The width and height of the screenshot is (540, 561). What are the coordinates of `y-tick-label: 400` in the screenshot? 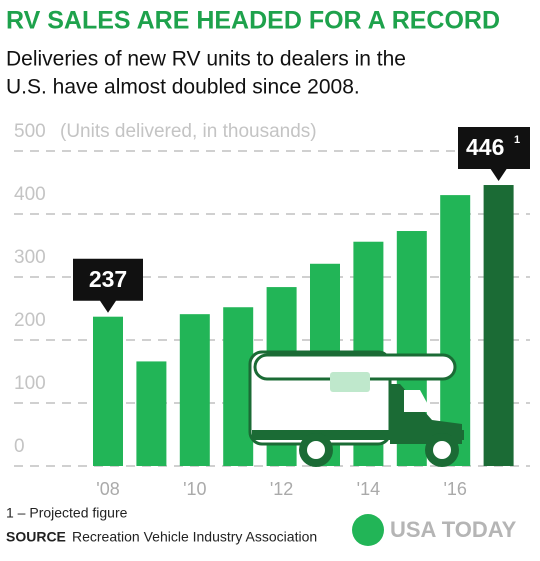 It's located at (30, 194).